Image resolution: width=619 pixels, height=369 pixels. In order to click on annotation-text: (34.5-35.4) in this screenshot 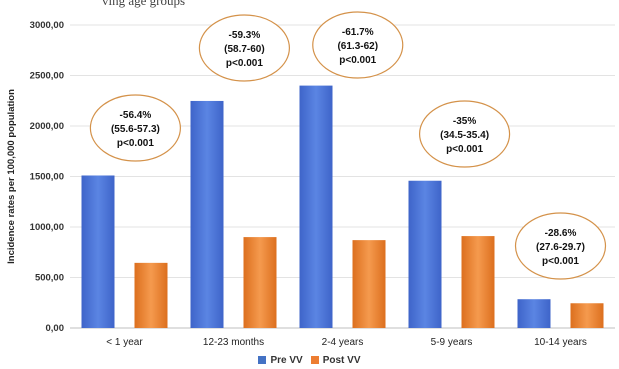, I will do `click(464, 135)`.